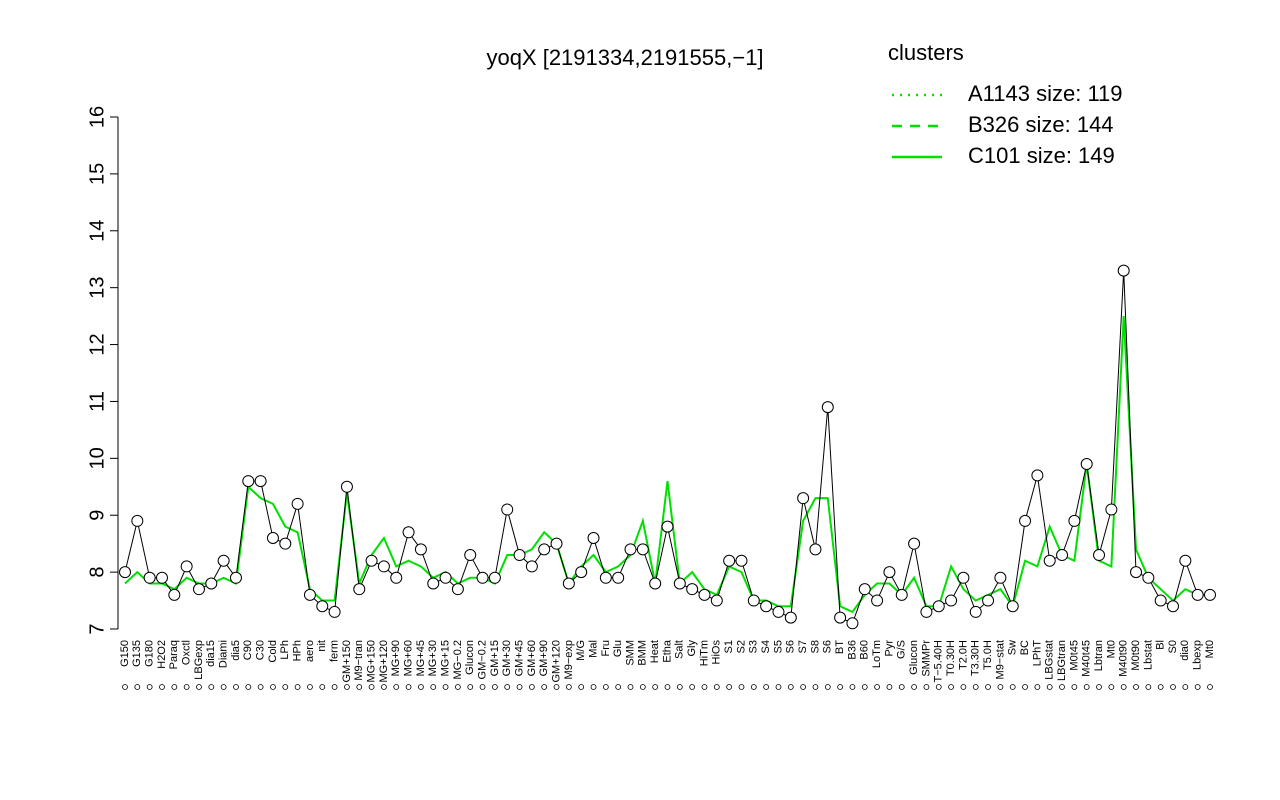 The width and height of the screenshot is (1280, 800). Describe the element at coordinates (1000, 659) in the screenshot. I see `x-tick-label: M9−stat` at that location.